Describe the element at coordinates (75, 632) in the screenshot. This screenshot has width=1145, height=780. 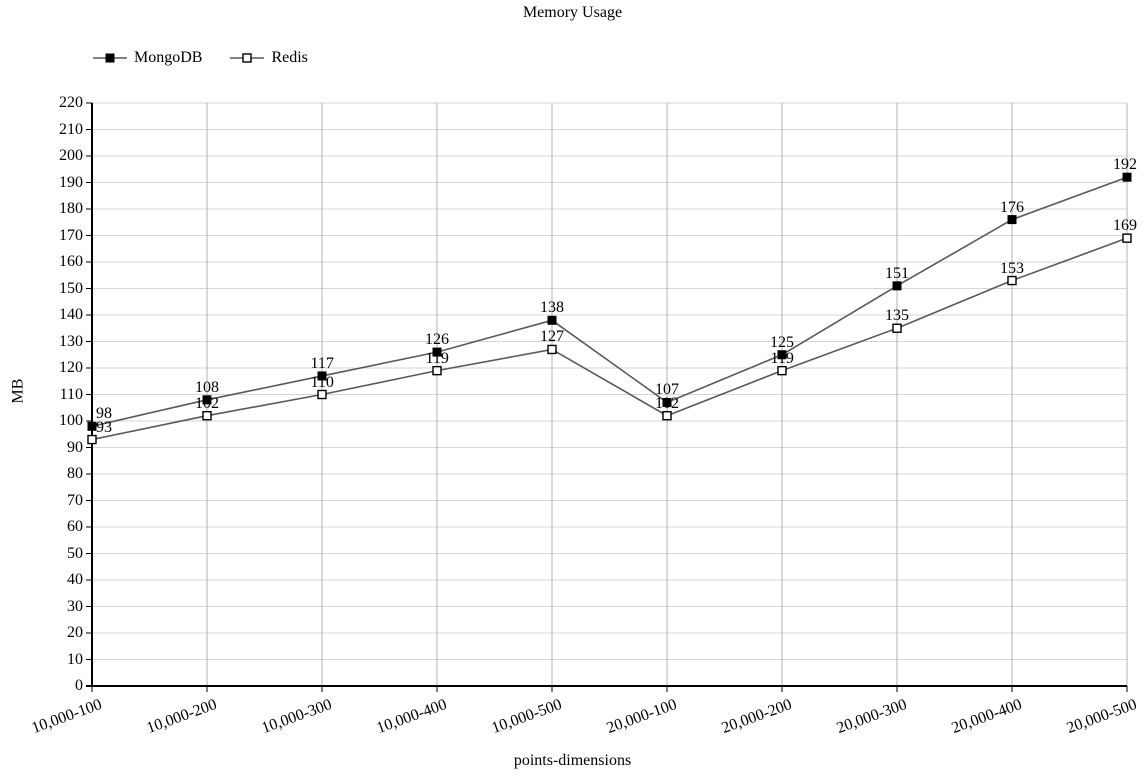
I see `y-tick-label: 20` at that location.